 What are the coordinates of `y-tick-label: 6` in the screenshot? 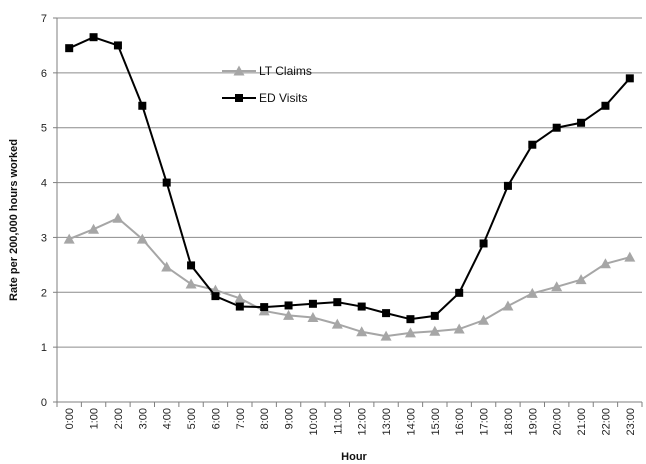 It's located at (44, 74).